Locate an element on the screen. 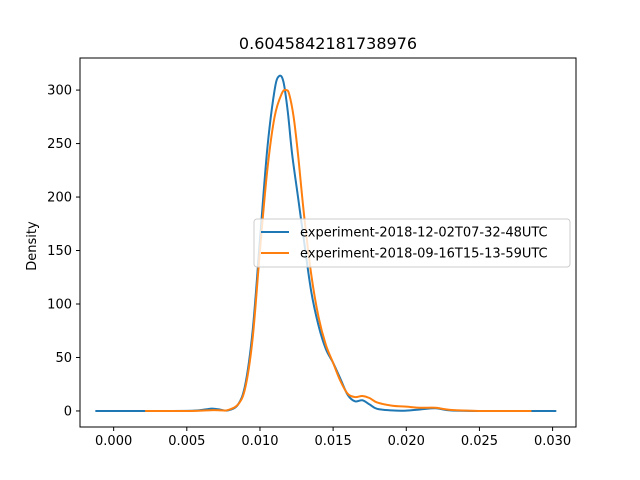  y-tick-label: 100 is located at coordinates (59, 305).